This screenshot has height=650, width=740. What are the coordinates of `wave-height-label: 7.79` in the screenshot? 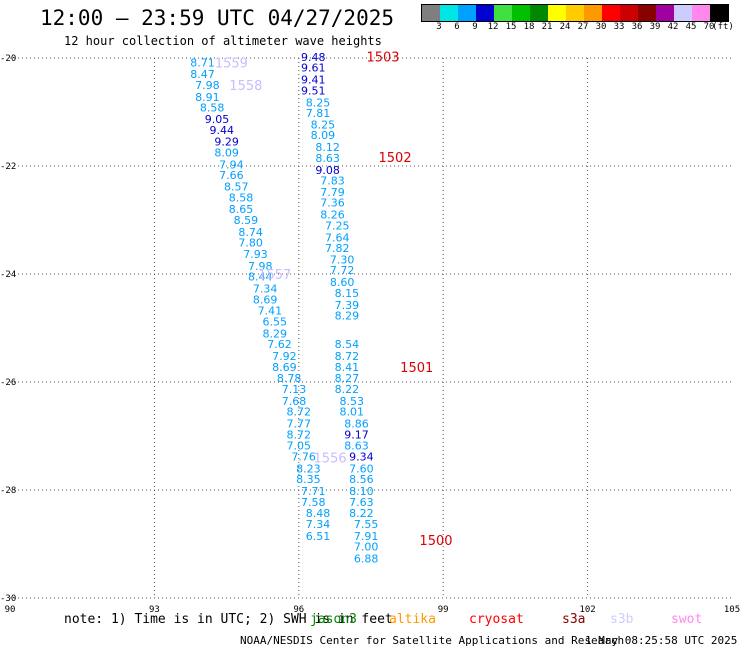 It's located at (332, 192).